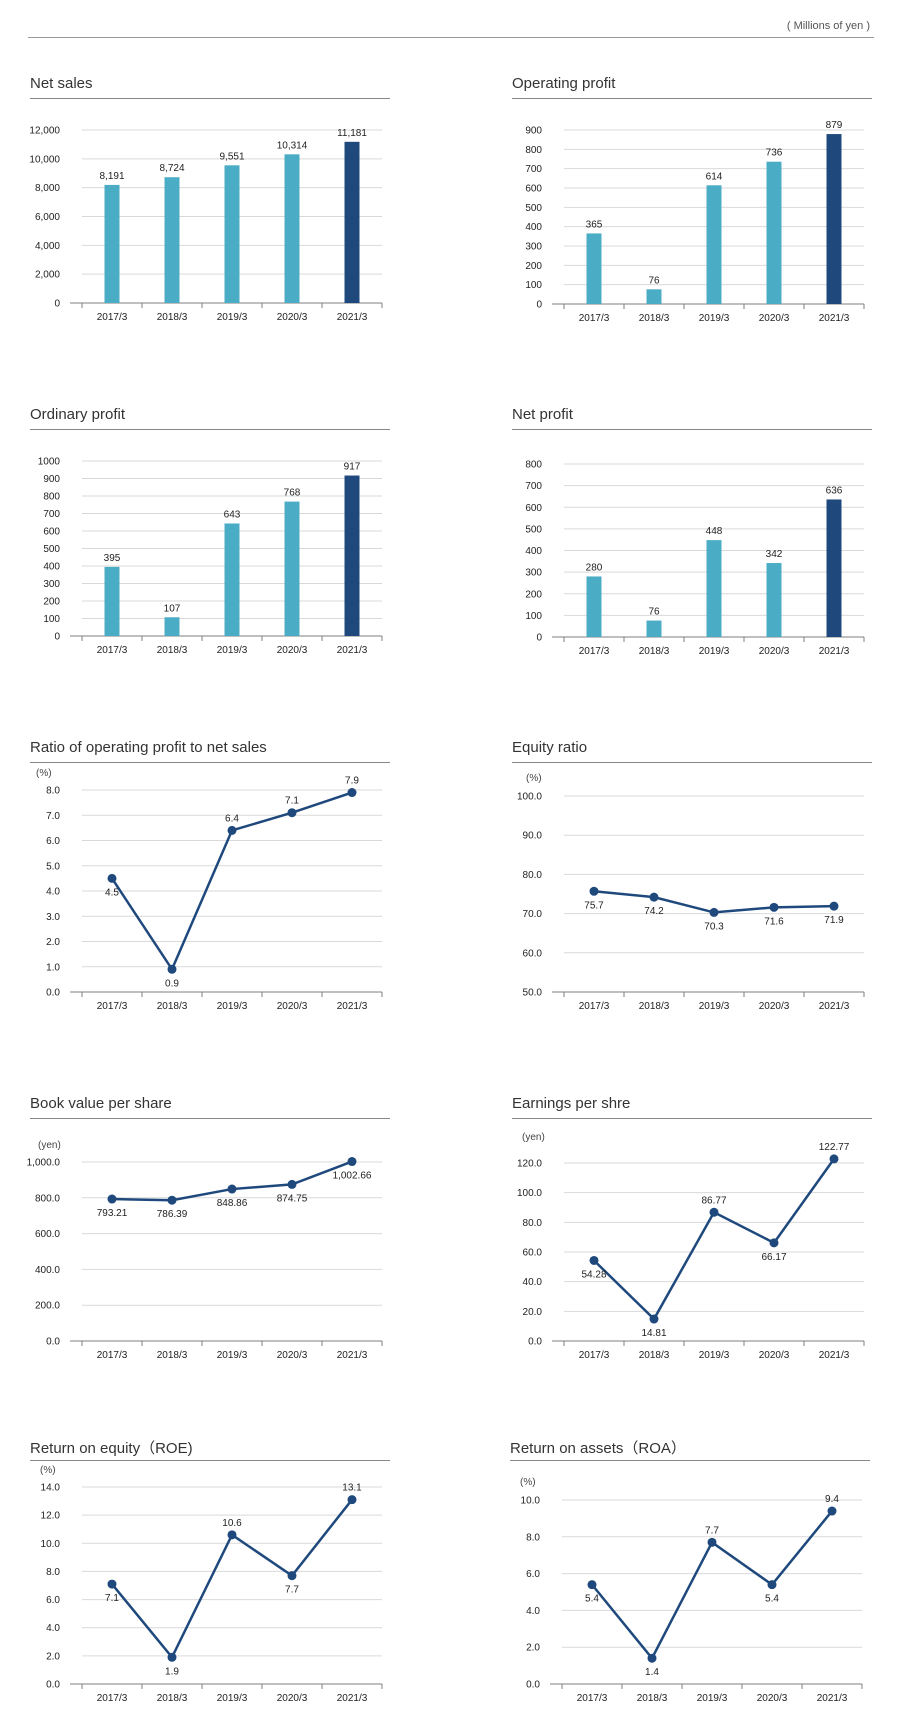  What do you see at coordinates (47, 1234) in the screenshot?
I see `y-tick-label: 600.0` at bounding box center [47, 1234].